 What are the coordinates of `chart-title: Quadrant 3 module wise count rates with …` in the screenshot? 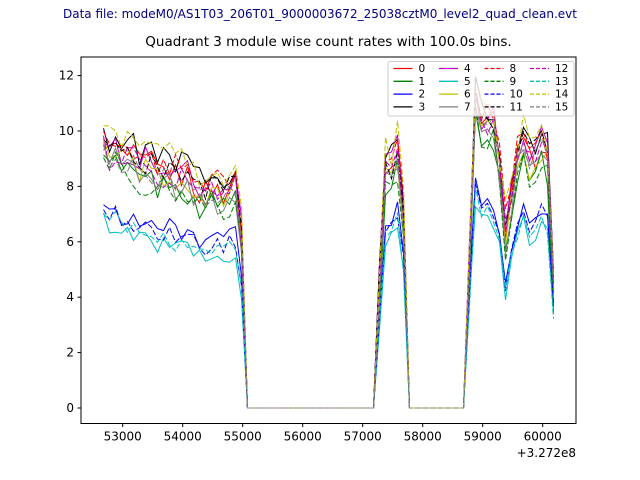 It's located at (328, 42).